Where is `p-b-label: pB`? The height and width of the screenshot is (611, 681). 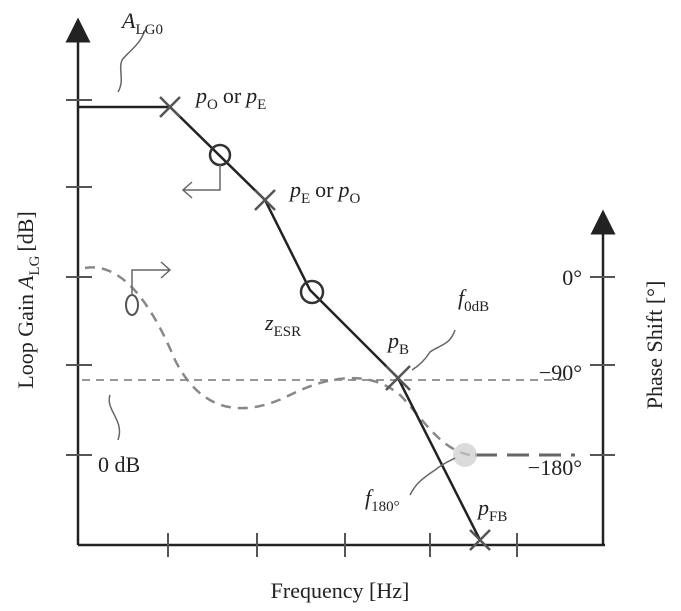
p-b-label: pB is located at coordinates (397, 343).